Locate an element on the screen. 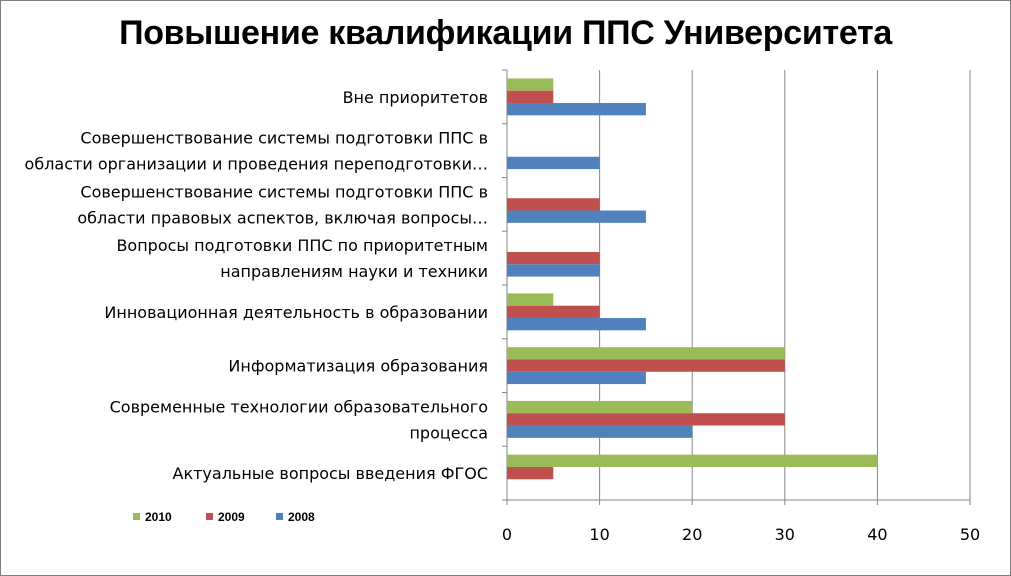 The width and height of the screenshot is (1011, 576). category-label-line: Информатизация образования is located at coordinates (358, 366).